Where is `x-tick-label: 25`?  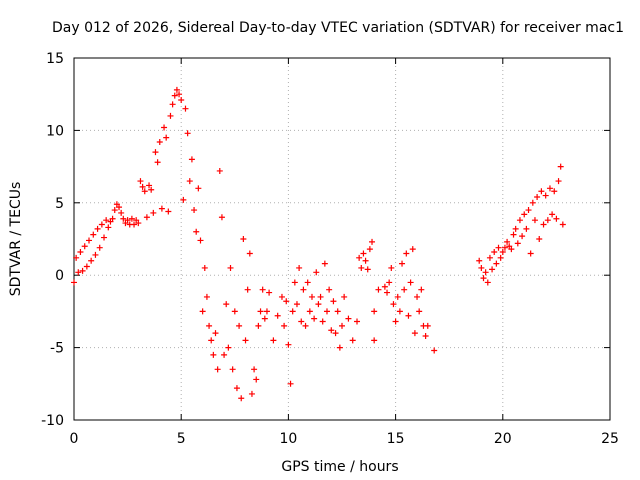
x-tick-label: 25 is located at coordinates (610, 439).